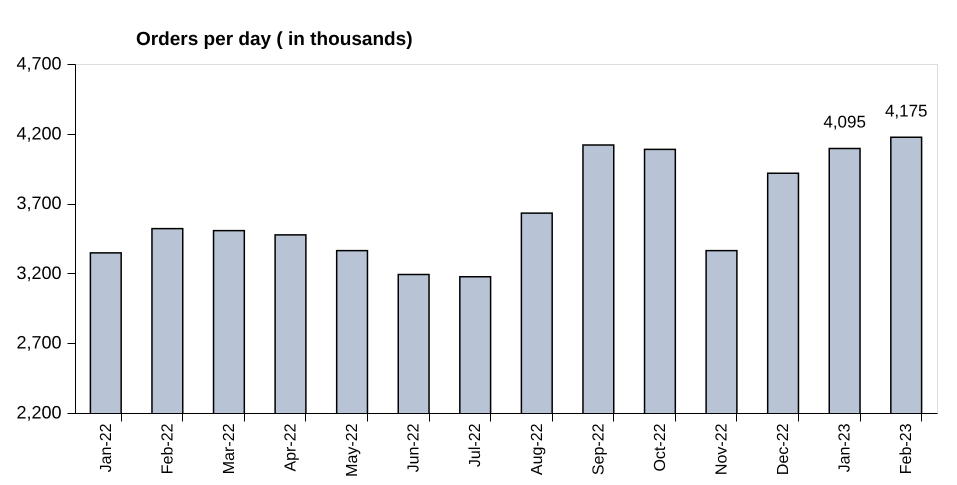 This screenshot has height=485, width=957. Describe the element at coordinates (39, 64) in the screenshot. I see `y-tick-label: 4,700` at that location.